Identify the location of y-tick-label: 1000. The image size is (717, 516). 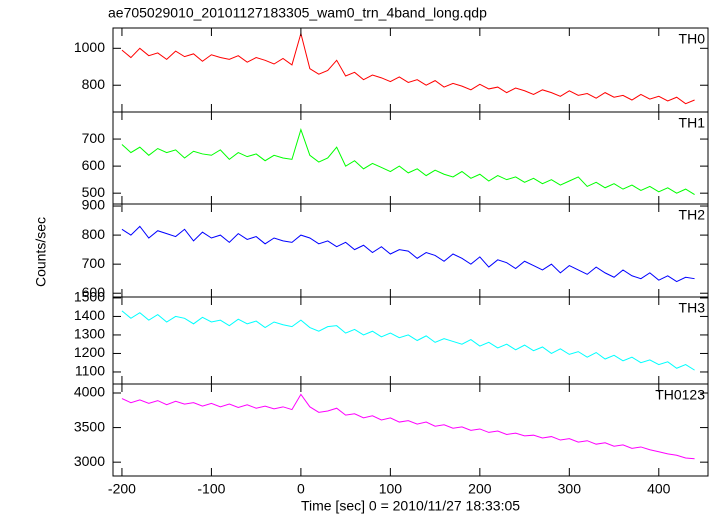
(89, 47).